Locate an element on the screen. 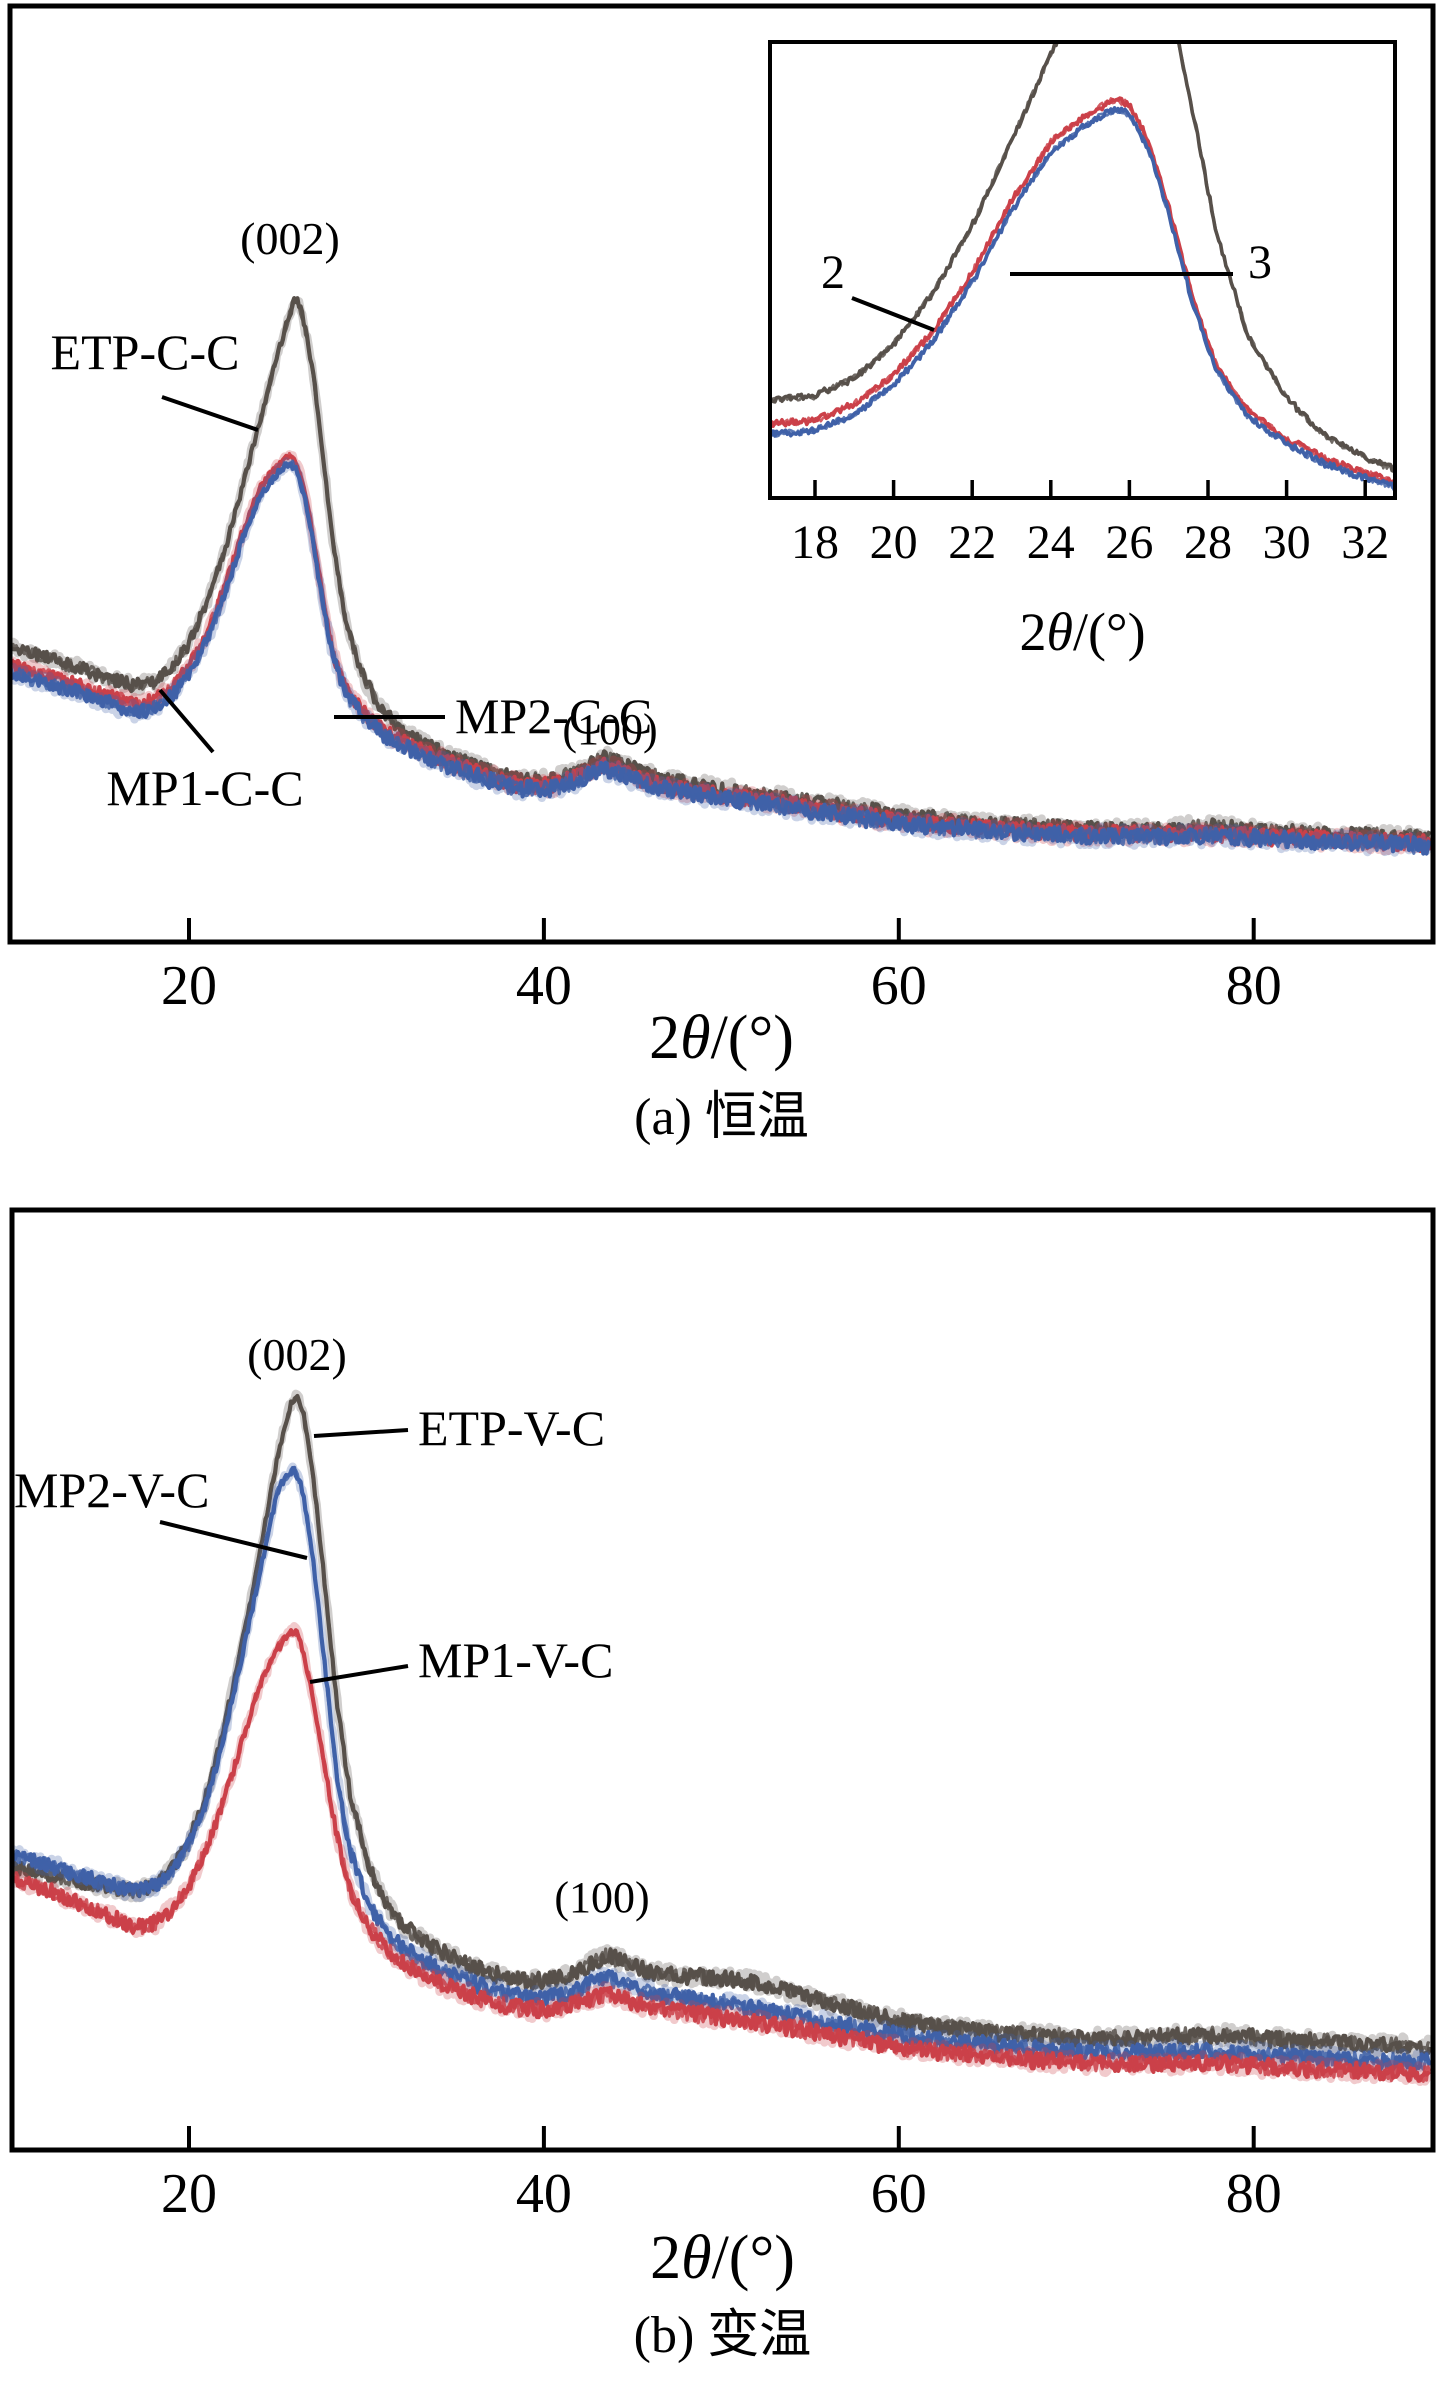 The height and width of the screenshot is (2381, 1445). inset-x-tick-label-18: 18 is located at coordinates (815, 542).